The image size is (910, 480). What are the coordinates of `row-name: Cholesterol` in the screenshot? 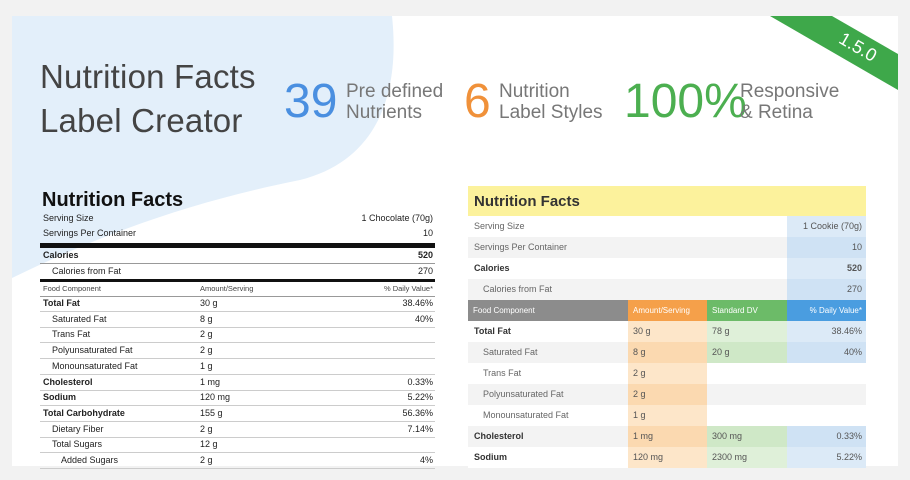 It's located at (68, 381).